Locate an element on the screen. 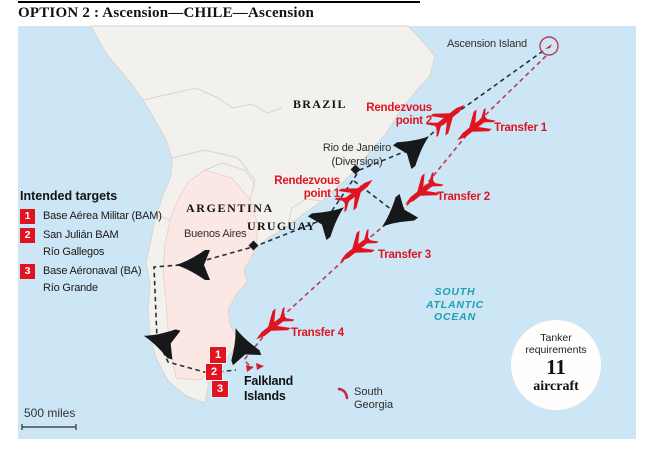 This screenshot has height=455, width=656. rendezvous-point-2-label: Rendezvous point 2 is located at coordinates (399, 114).